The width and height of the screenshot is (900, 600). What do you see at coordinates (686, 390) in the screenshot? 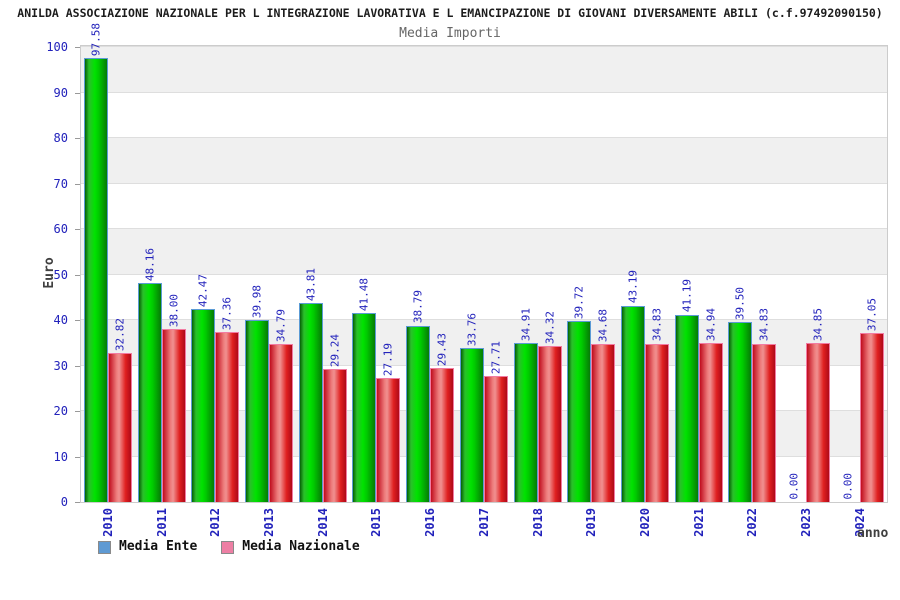
I see `bar-media-ente-2021: 41.19` at bounding box center [686, 390].